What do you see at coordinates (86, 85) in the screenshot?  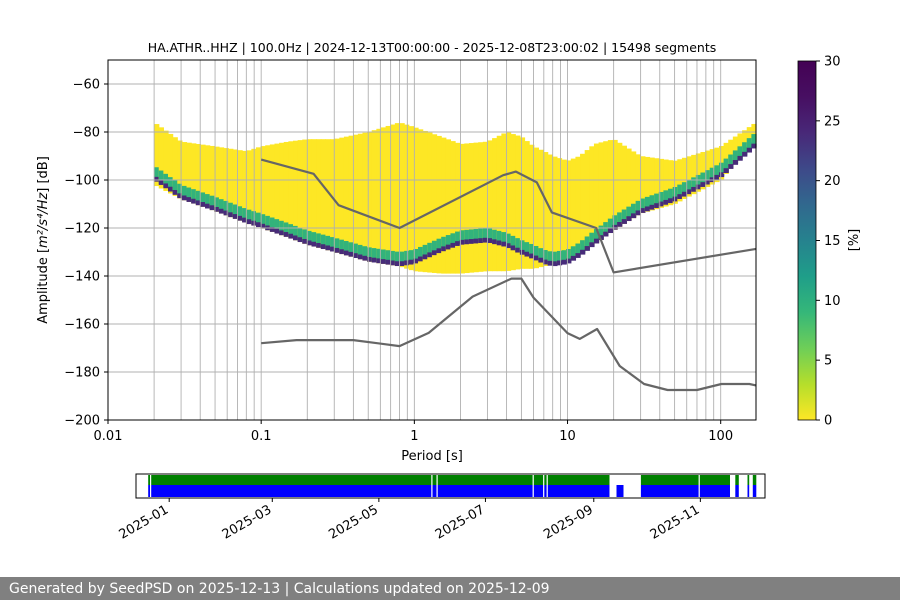 I see `y-tick-label: −60` at bounding box center [86, 85].